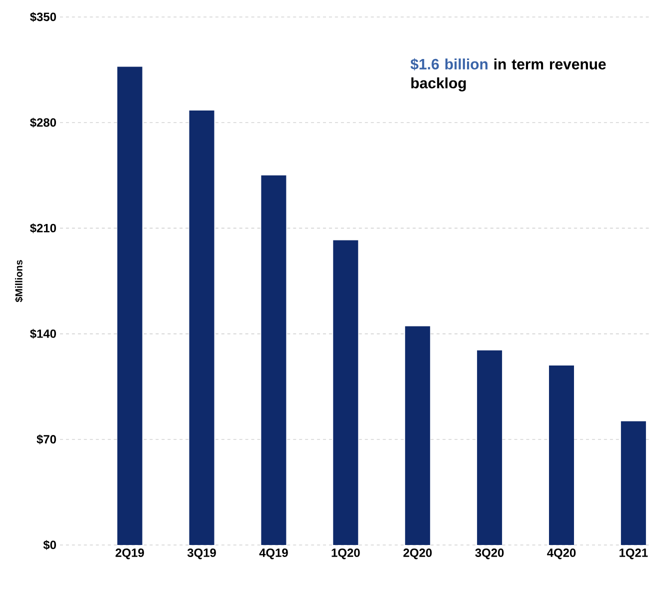 The image size is (663, 592). Describe the element at coordinates (46, 439) in the screenshot. I see `y-tick-label: $70` at that location.